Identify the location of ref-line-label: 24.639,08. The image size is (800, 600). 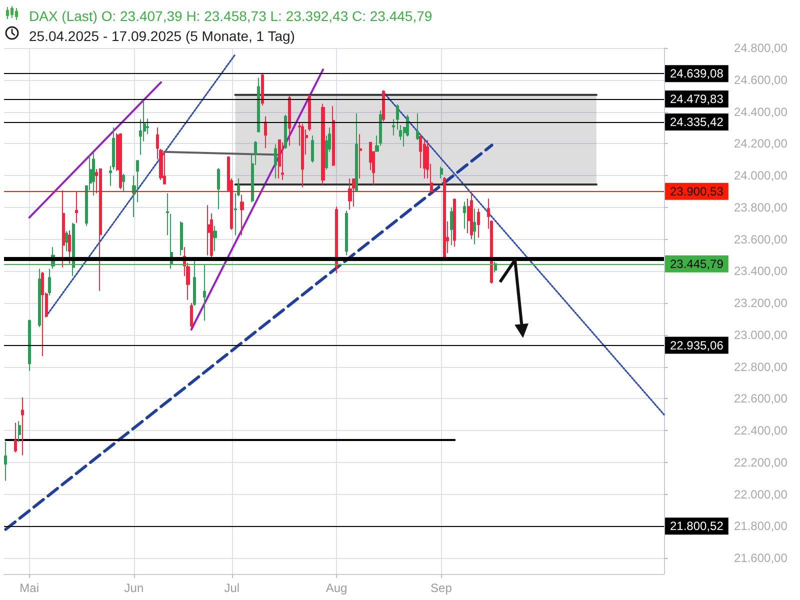
(697, 73).